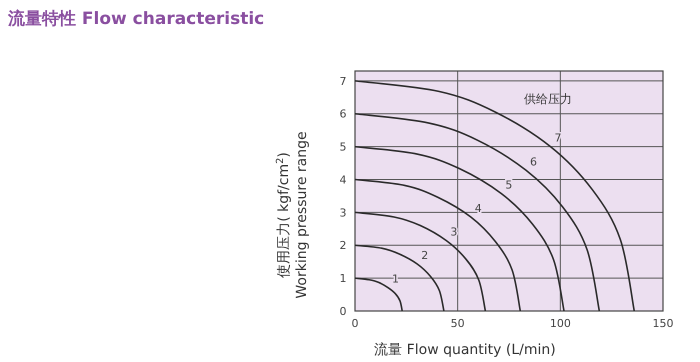 The height and width of the screenshot is (362, 700). I want to click on annotation: 供给压力, so click(548, 99).